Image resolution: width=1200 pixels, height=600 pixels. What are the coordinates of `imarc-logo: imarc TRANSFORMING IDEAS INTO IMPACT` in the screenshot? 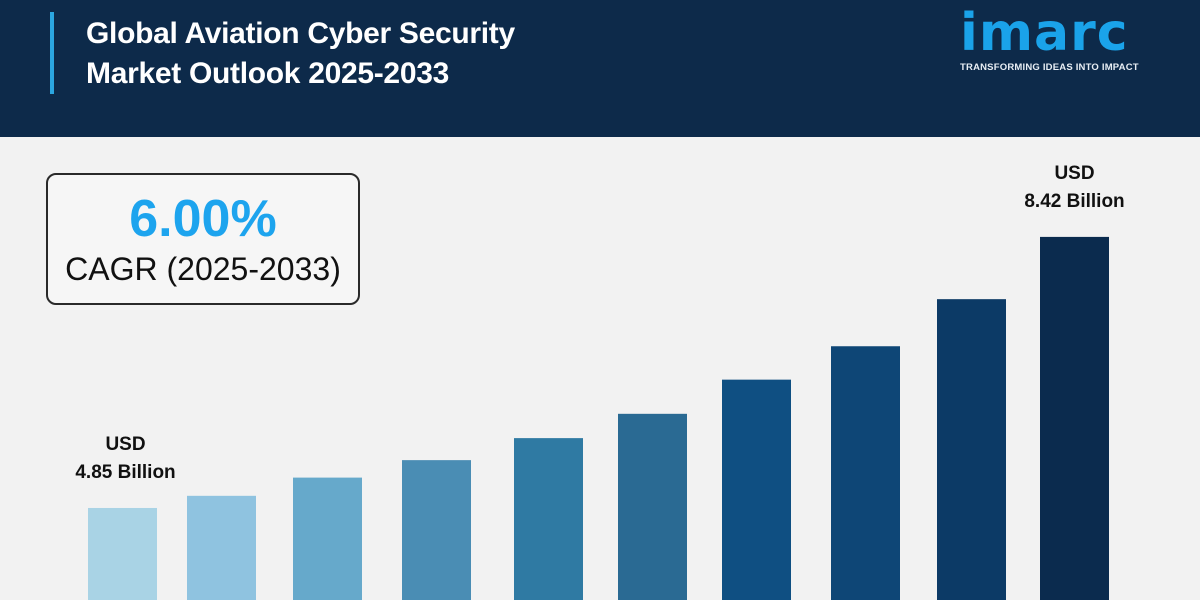 It's located at (1067, 39).